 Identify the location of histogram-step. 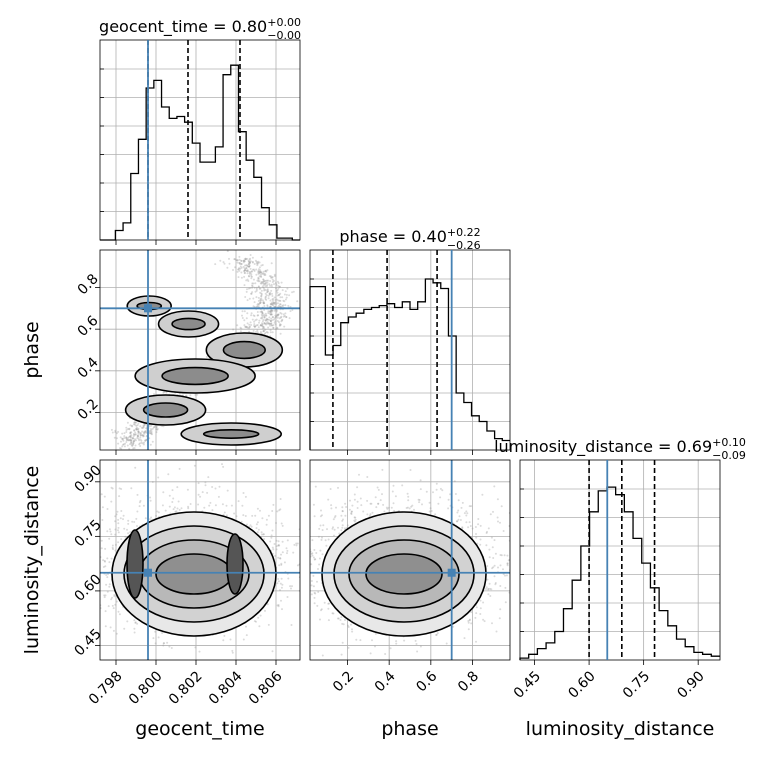
(200, 152).